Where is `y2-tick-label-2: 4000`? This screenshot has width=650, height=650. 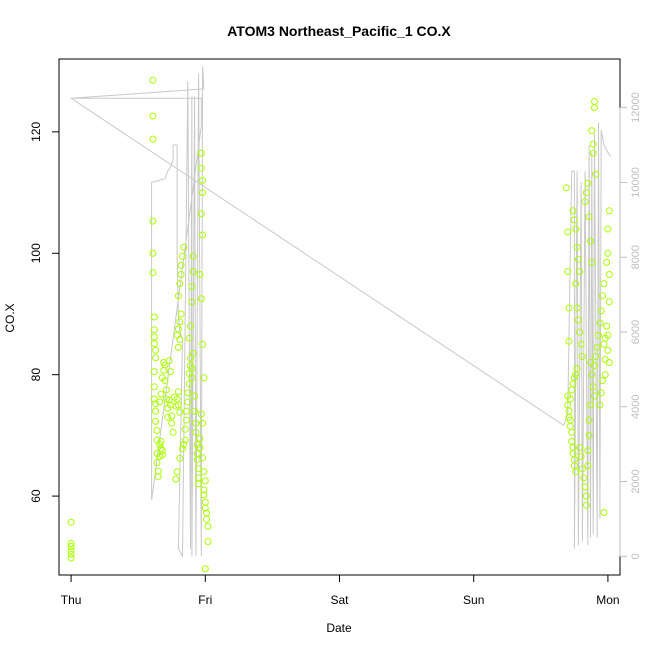 y2-tick-label-2: 4000 is located at coordinates (636, 406).